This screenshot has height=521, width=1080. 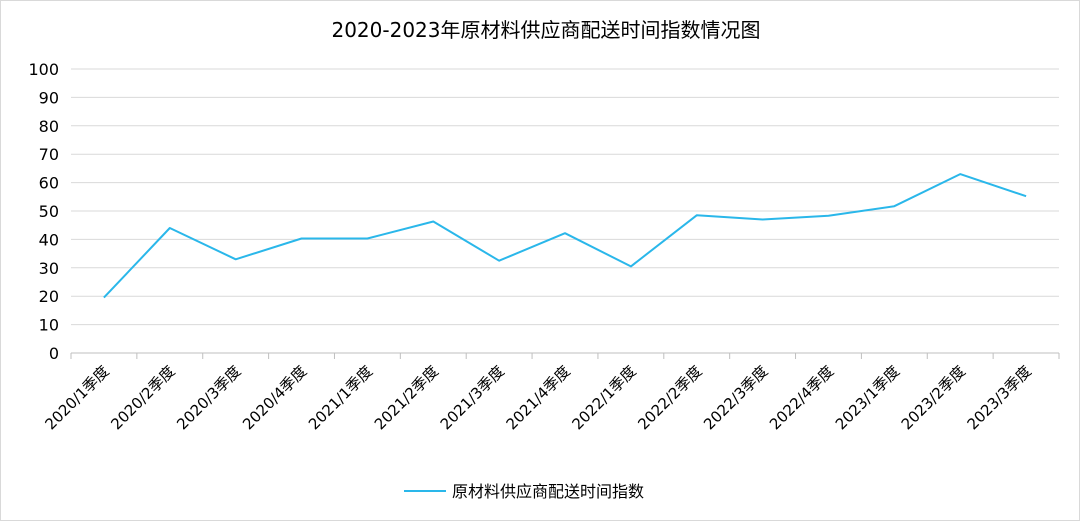 What do you see at coordinates (49, 239) in the screenshot?
I see `y-tick-label: 40` at bounding box center [49, 239].